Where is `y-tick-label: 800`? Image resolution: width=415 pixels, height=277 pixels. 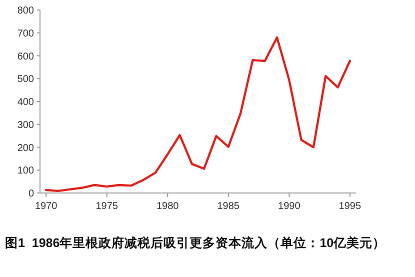
y-tick-label: 800 is located at coordinates (25, 11).